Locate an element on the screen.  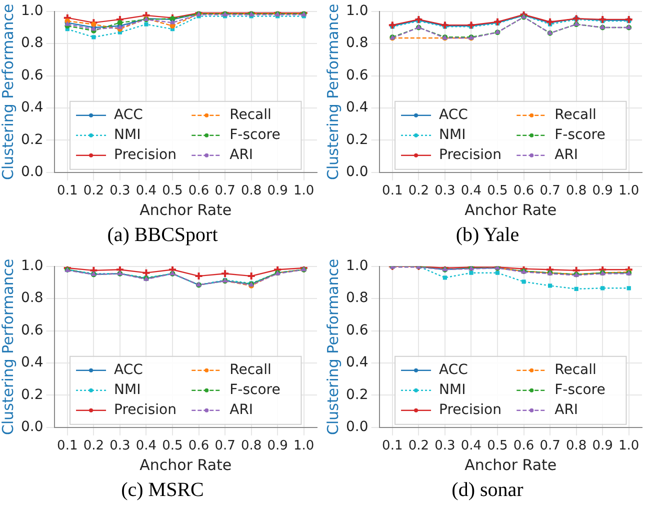
text: (d) sonar is located at coordinates (487, 490).